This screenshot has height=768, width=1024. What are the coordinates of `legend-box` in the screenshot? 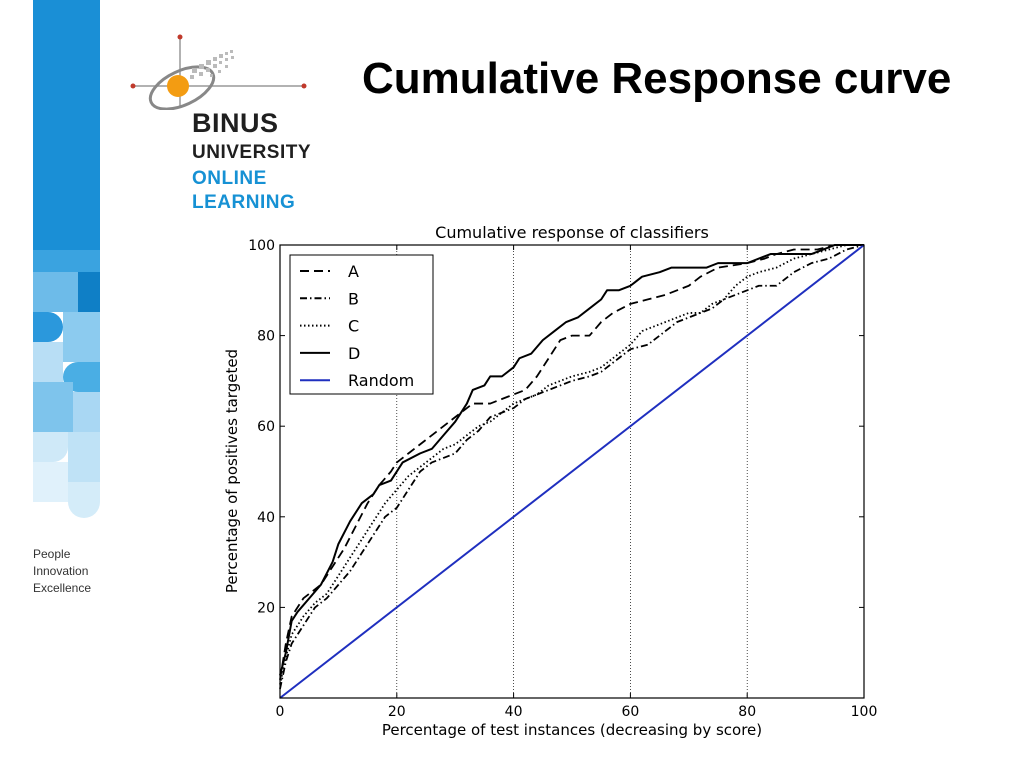 It's located at (361, 324).